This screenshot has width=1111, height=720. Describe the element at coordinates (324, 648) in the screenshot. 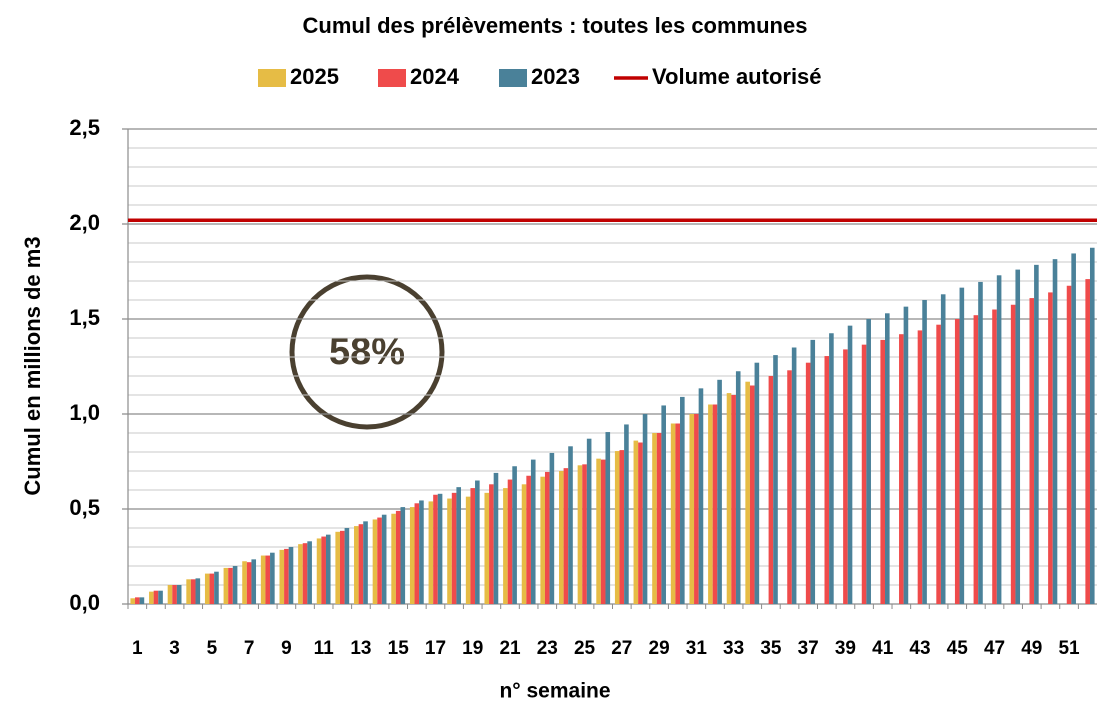

I see `x-tick-label: 11` at that location.